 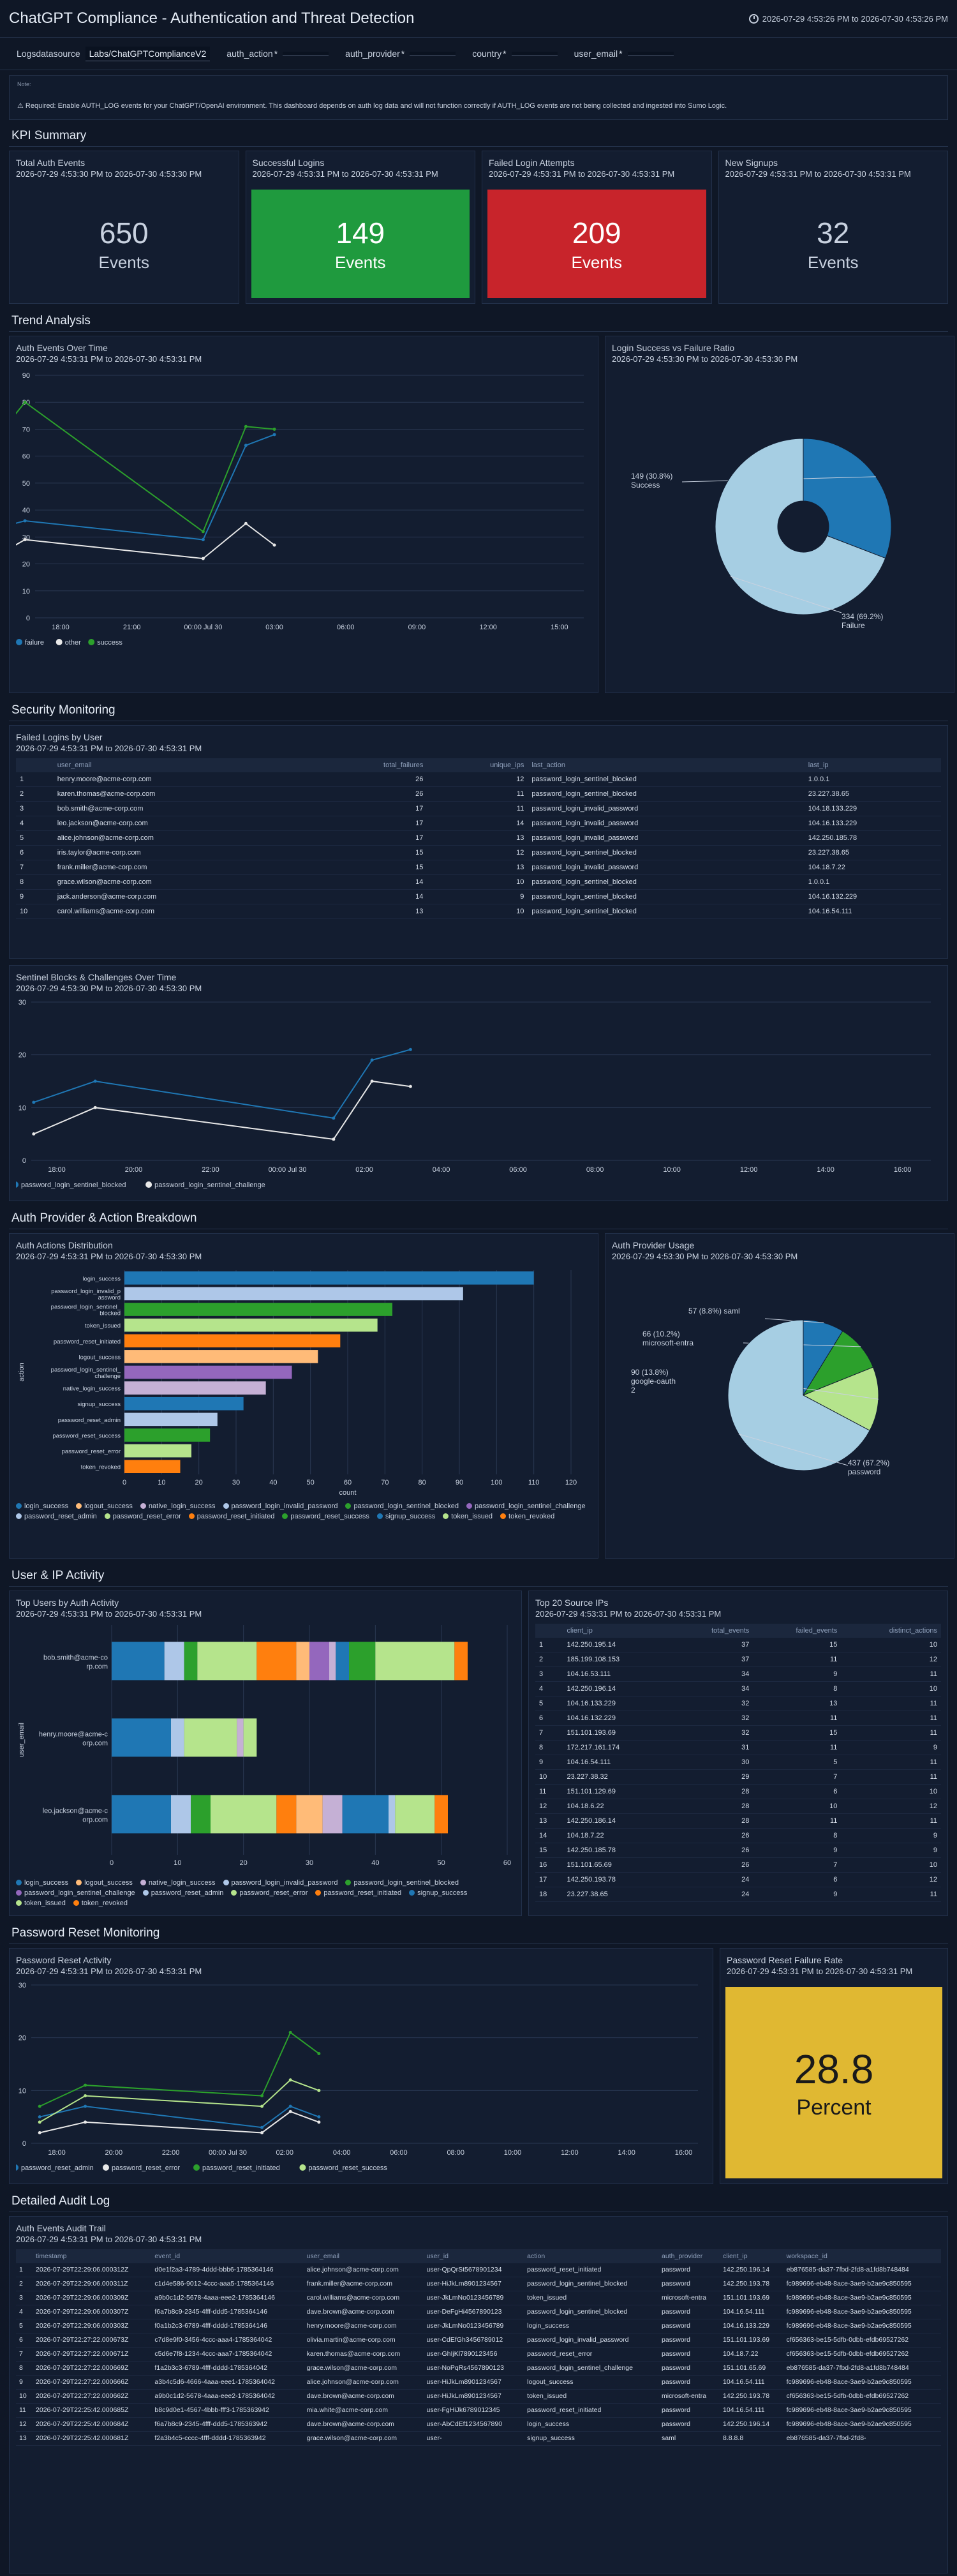 What do you see at coordinates (738, 1791) in the screenshot?
I see `table-row: 11 151.101.129.69 28 6 10` at bounding box center [738, 1791].